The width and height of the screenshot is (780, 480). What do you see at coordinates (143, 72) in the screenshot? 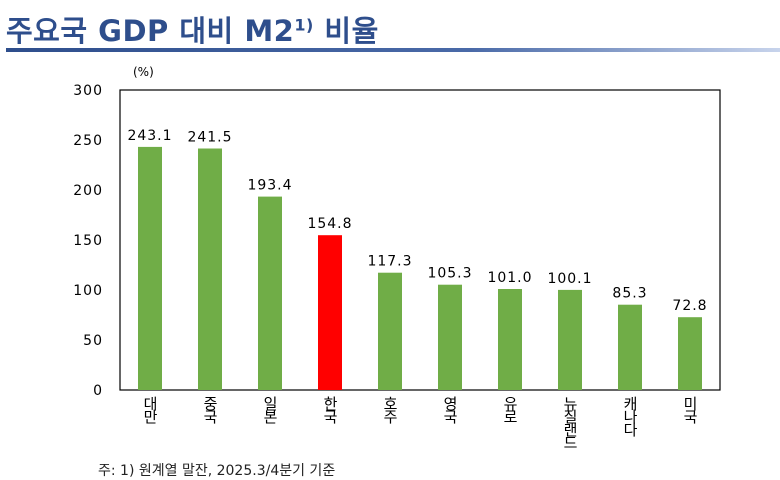
I see `y-axis-unit: (%)` at bounding box center [143, 72].